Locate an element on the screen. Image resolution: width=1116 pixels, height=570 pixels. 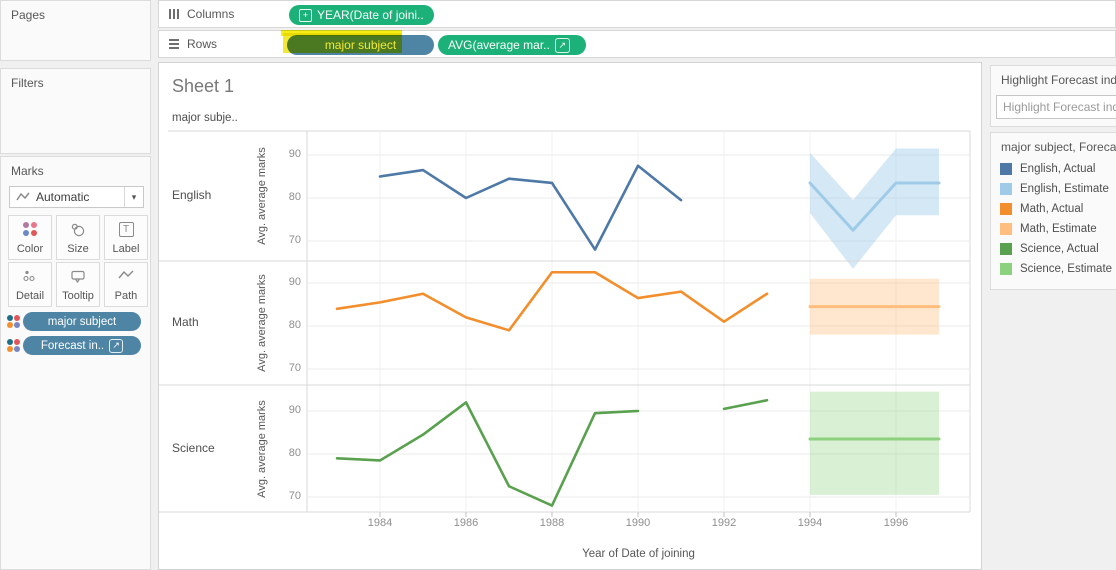
legend-item: Science, Estimate is located at coordinates (1056, 269).